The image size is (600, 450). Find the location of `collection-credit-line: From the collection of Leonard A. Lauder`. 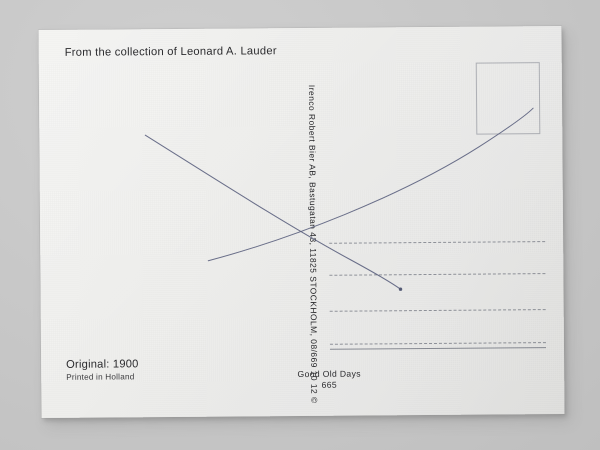

collection-credit-line: From the collection of Leonard A. Lauder is located at coordinates (170, 52).